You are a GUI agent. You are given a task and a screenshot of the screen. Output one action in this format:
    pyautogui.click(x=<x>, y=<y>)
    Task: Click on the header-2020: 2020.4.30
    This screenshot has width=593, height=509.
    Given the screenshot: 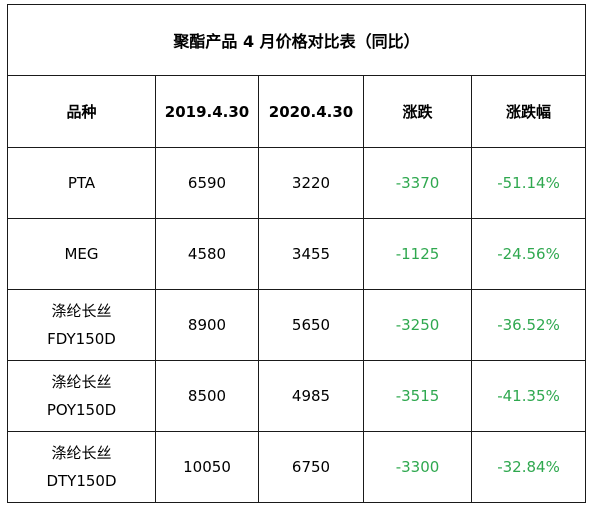 What is the action you would take?
    pyautogui.click(x=311, y=111)
    